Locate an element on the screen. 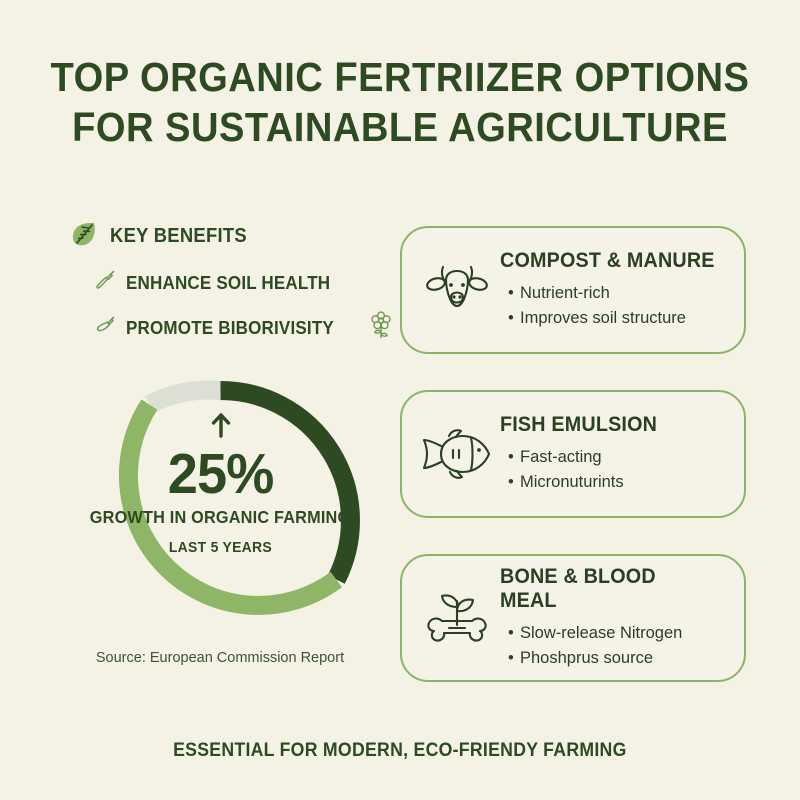  benefit-label-2: PROMOTE BIBORIVISITY is located at coordinates (230, 327).